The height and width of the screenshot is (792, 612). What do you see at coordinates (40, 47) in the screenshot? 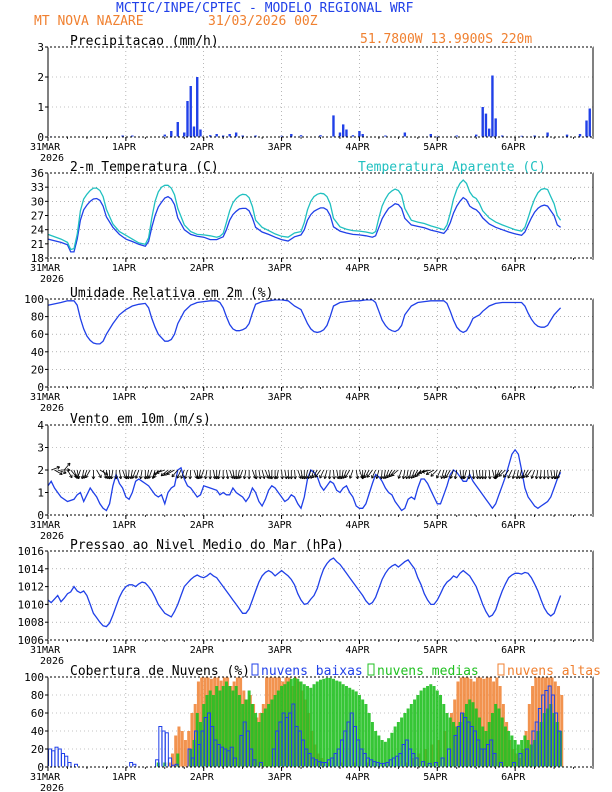
I see `y-tick-label: 3` at bounding box center [40, 47].